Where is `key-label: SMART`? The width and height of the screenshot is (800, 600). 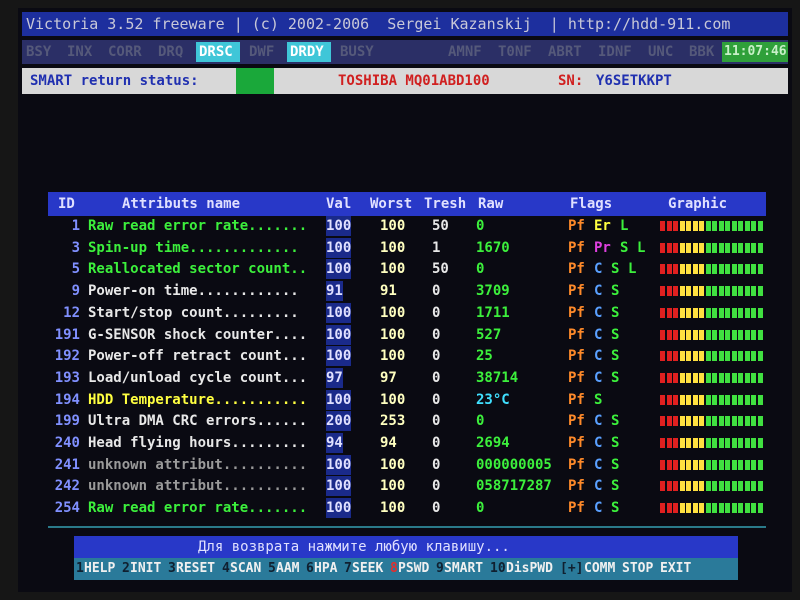 key-label: SMART is located at coordinates (464, 568).